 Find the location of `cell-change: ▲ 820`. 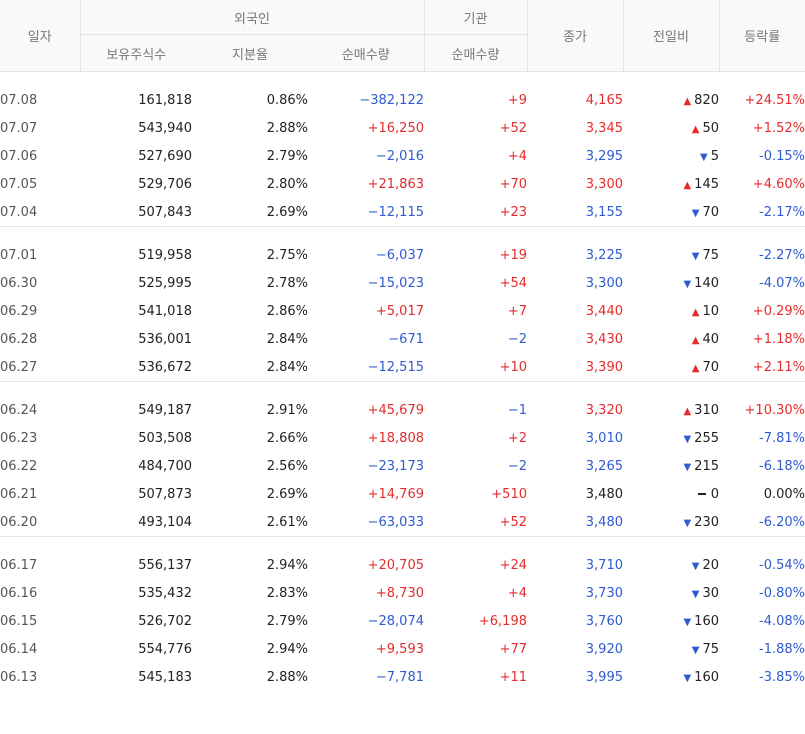

cell-change: ▲ 820 is located at coordinates (671, 100).